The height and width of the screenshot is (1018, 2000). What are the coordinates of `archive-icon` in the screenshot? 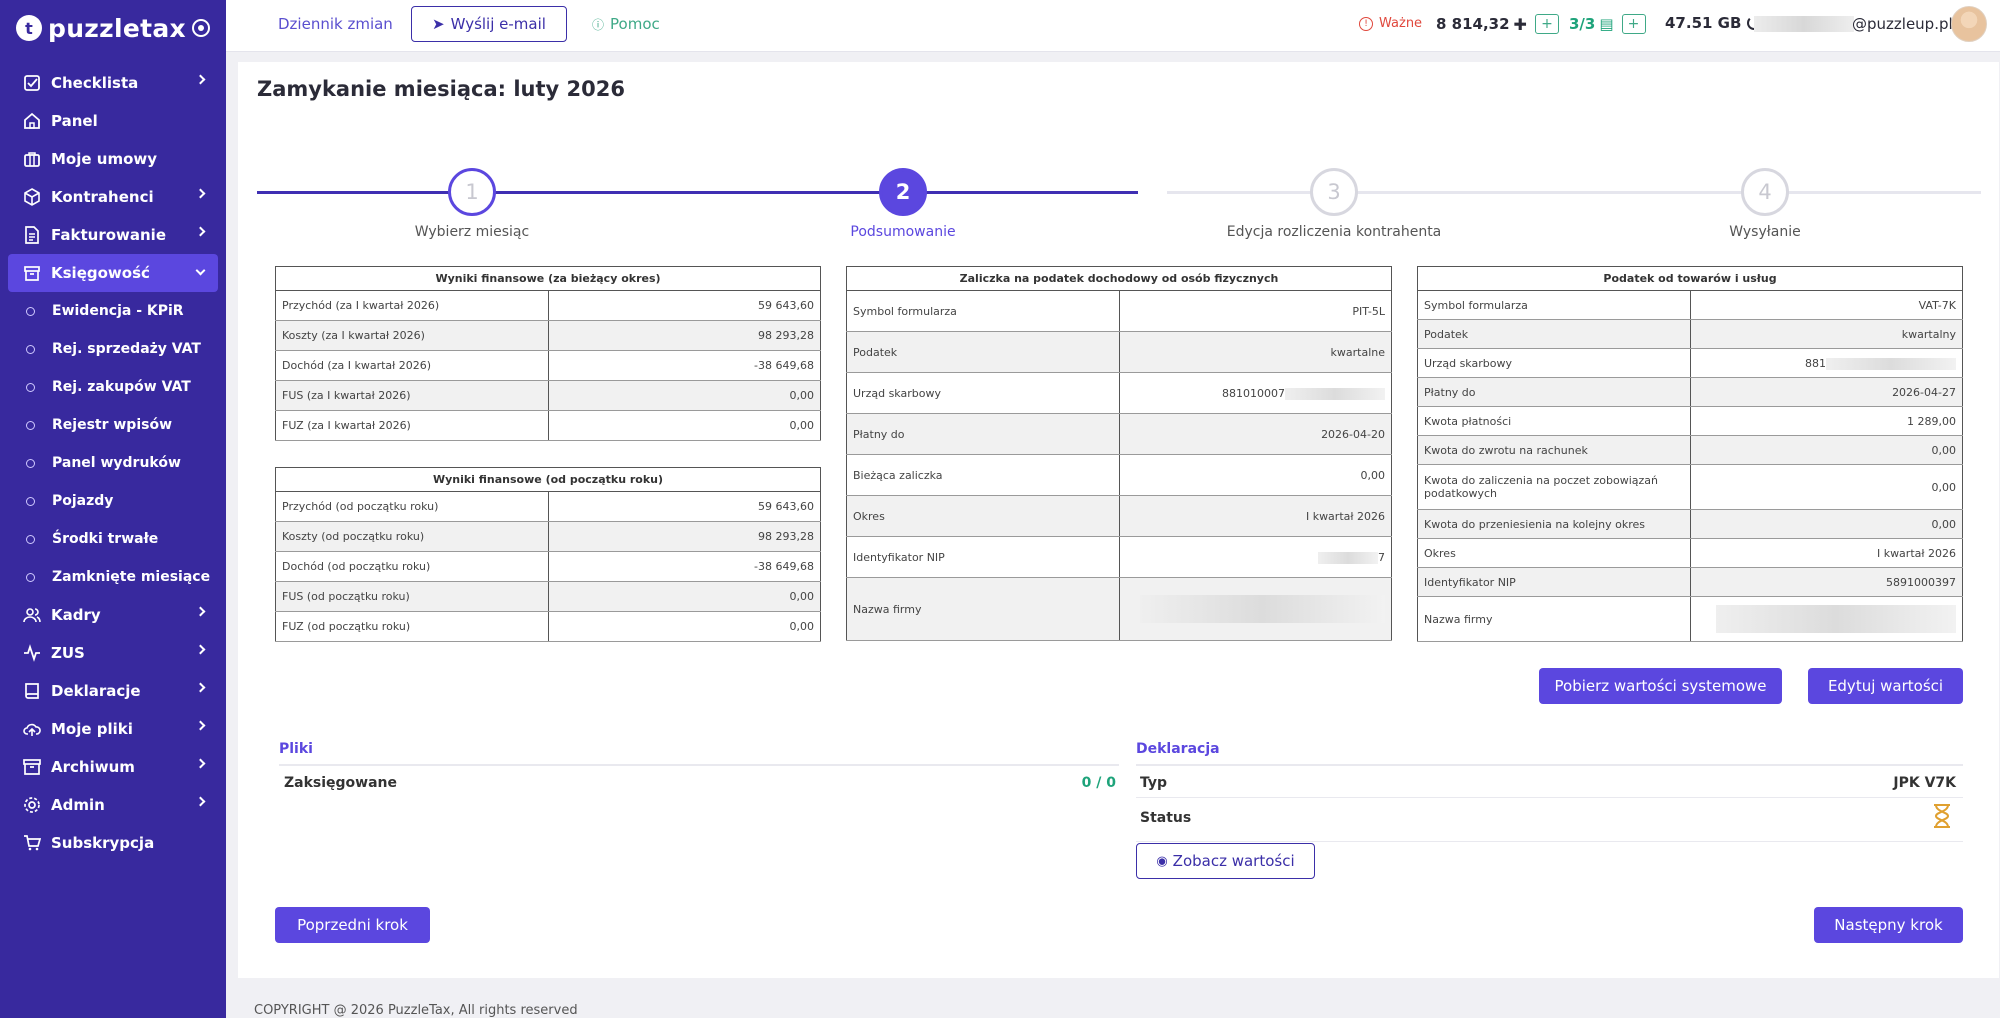 It's located at (32, 273).